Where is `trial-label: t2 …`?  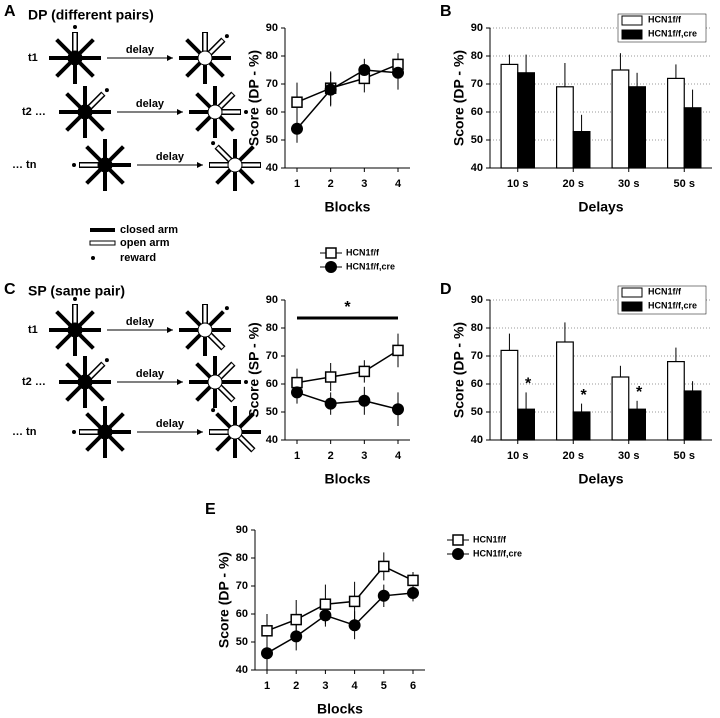
trial-label: t2 … is located at coordinates (34, 382).